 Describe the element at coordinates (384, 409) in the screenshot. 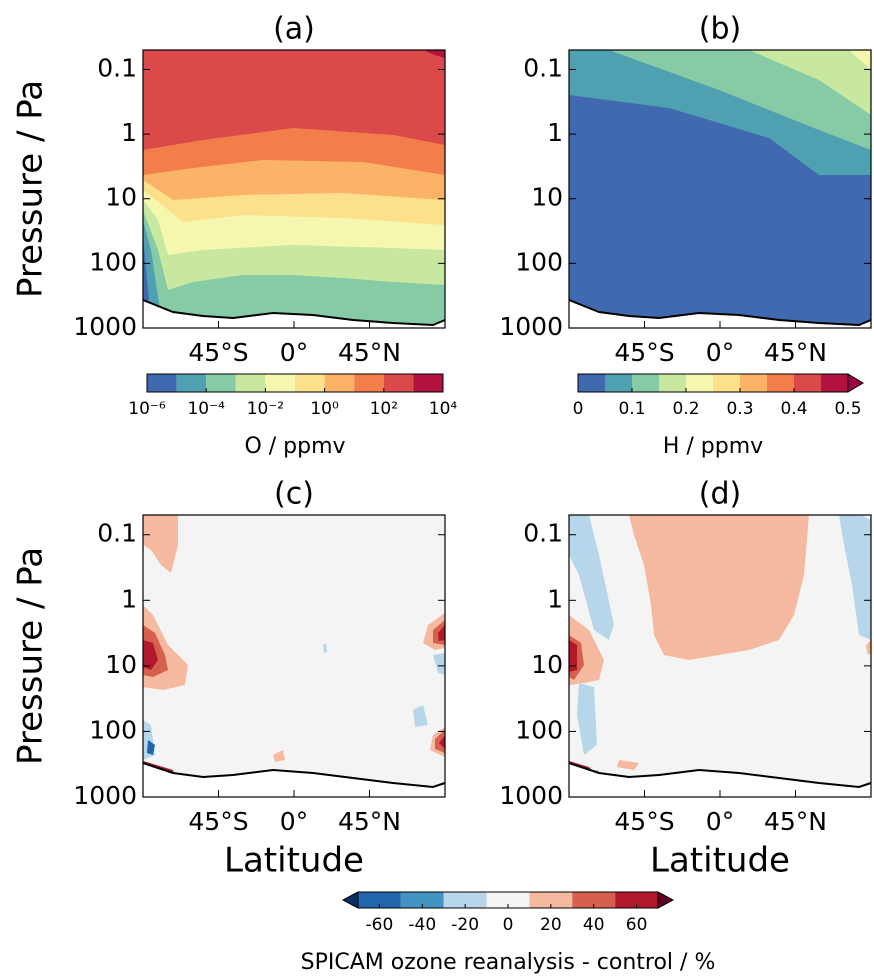

I see `colorbar-tick-label: 10²` at that location.